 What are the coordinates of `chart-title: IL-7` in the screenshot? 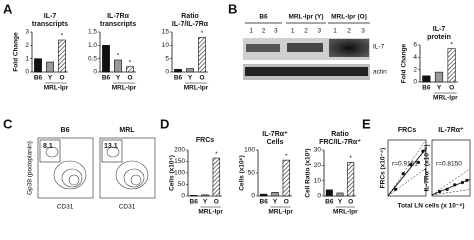 It's located at (439, 29).